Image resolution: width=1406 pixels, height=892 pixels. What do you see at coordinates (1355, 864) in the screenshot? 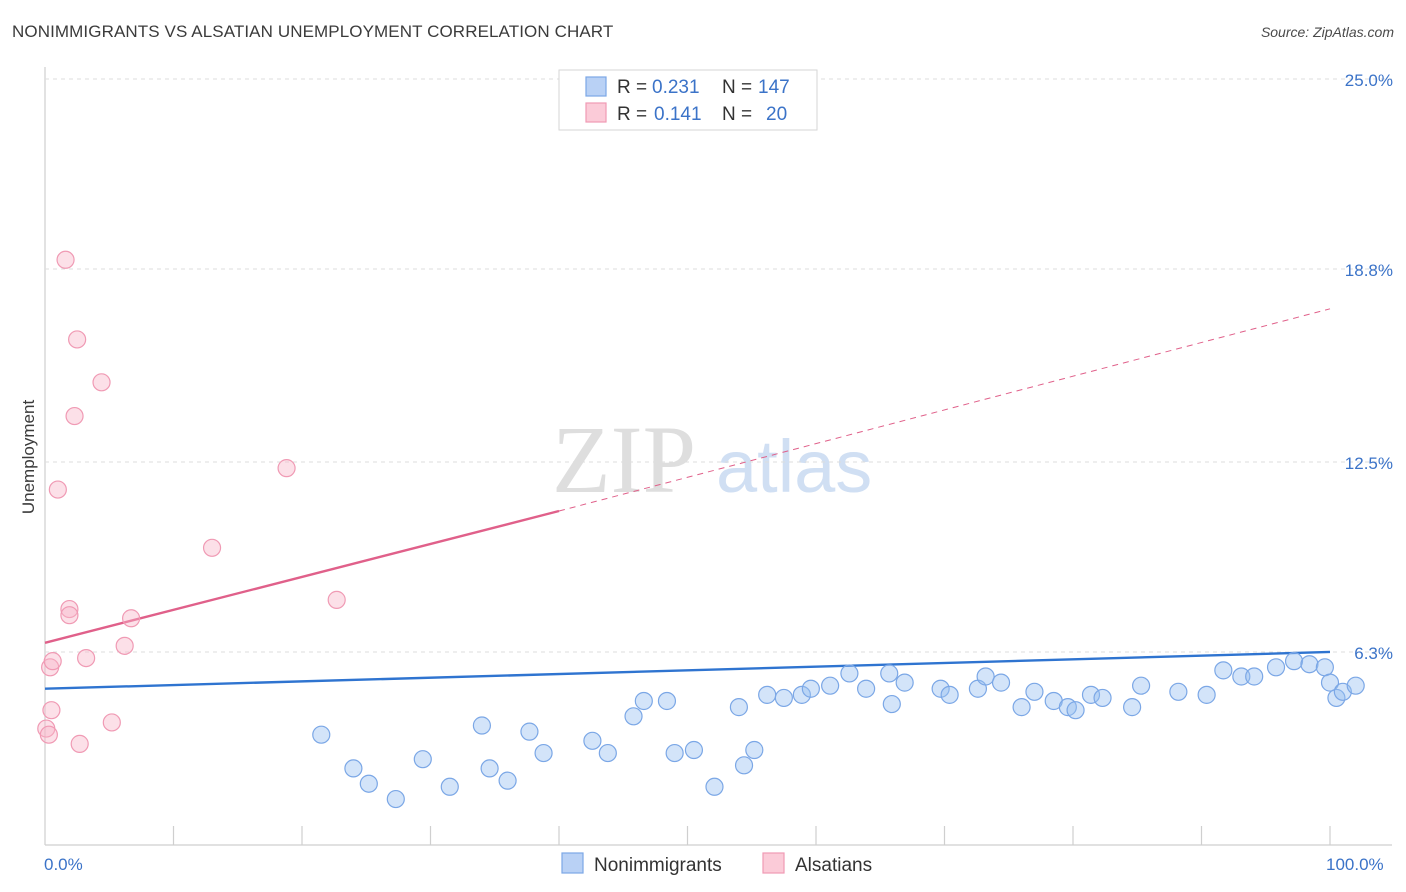
I see `x-max-label: 100.0%` at bounding box center [1355, 864].